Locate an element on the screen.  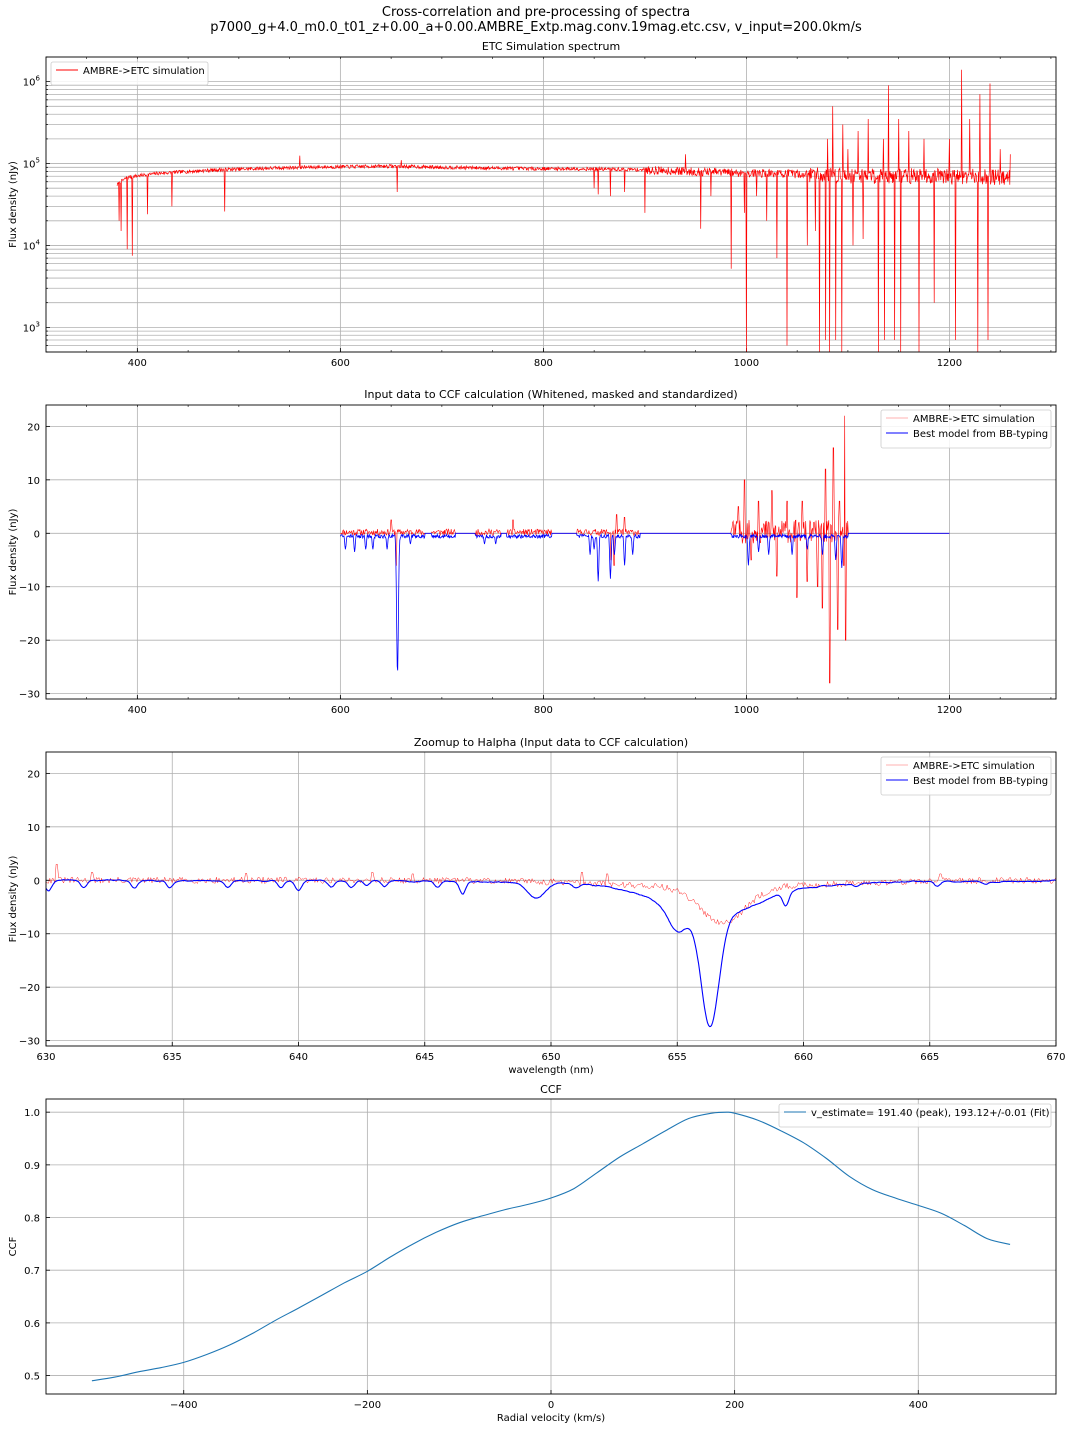
y-tick-label: 0.5 is located at coordinates (32, 1377).